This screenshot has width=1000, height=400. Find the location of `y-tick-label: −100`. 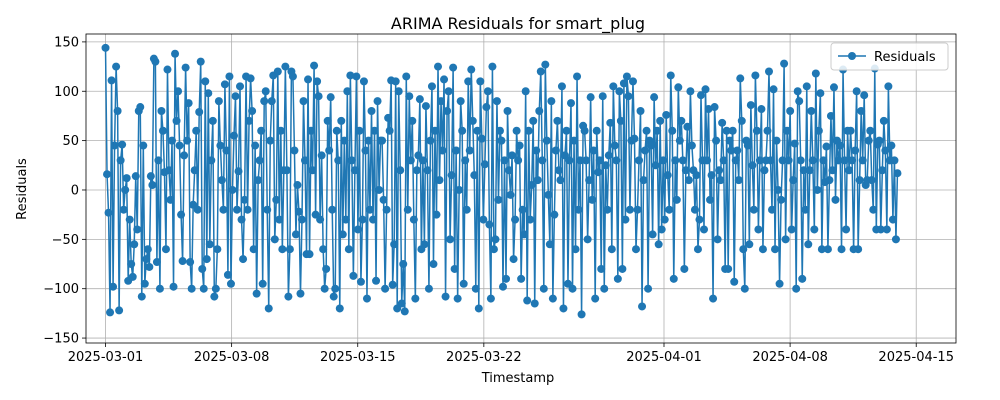

y-tick-label: −100 is located at coordinates (61, 289).